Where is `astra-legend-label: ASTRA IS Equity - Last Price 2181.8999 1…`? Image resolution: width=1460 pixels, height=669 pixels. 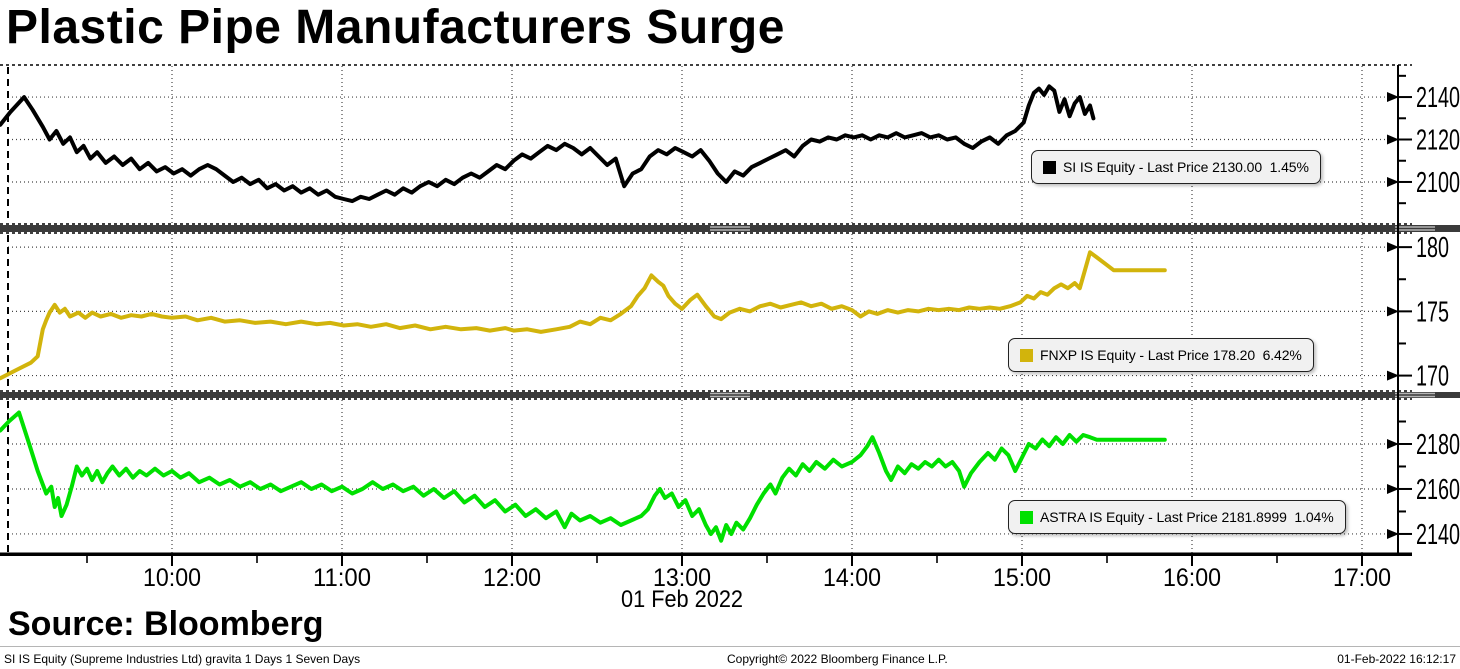
astra-legend-label: ASTRA IS Equity - Last Price 2181.8999 1… is located at coordinates (1187, 517).